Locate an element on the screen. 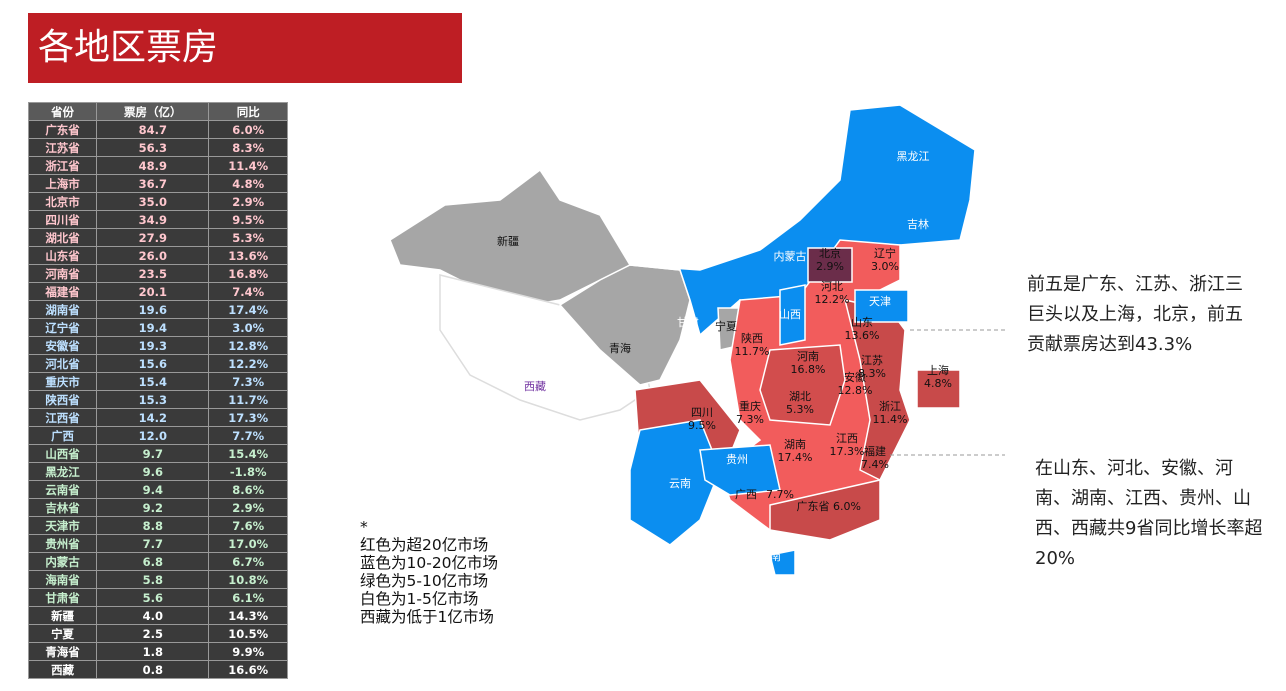  table-cell: 广东省 is located at coordinates (62, 129).